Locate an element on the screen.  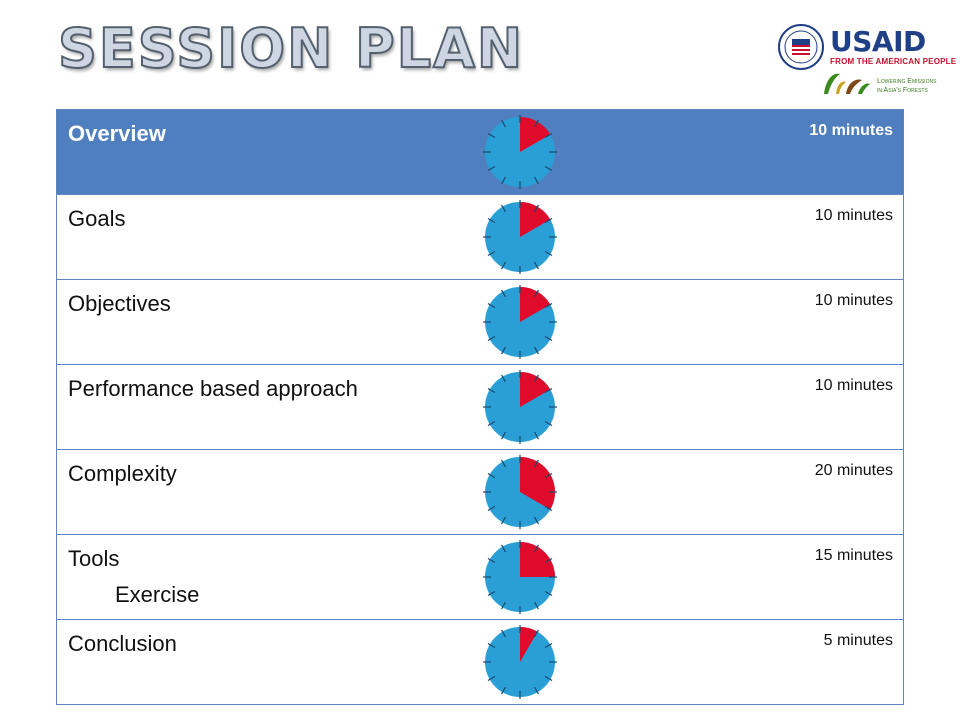
topic-label: Objectives is located at coordinates (119, 303).